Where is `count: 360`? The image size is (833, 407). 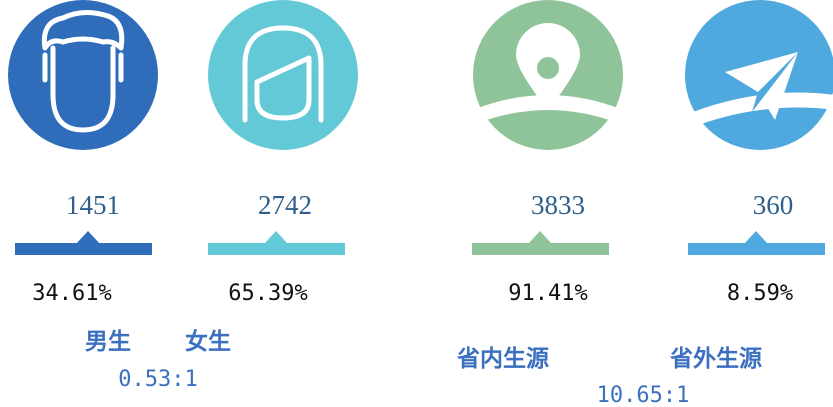
count: 360 is located at coordinates (773, 205).